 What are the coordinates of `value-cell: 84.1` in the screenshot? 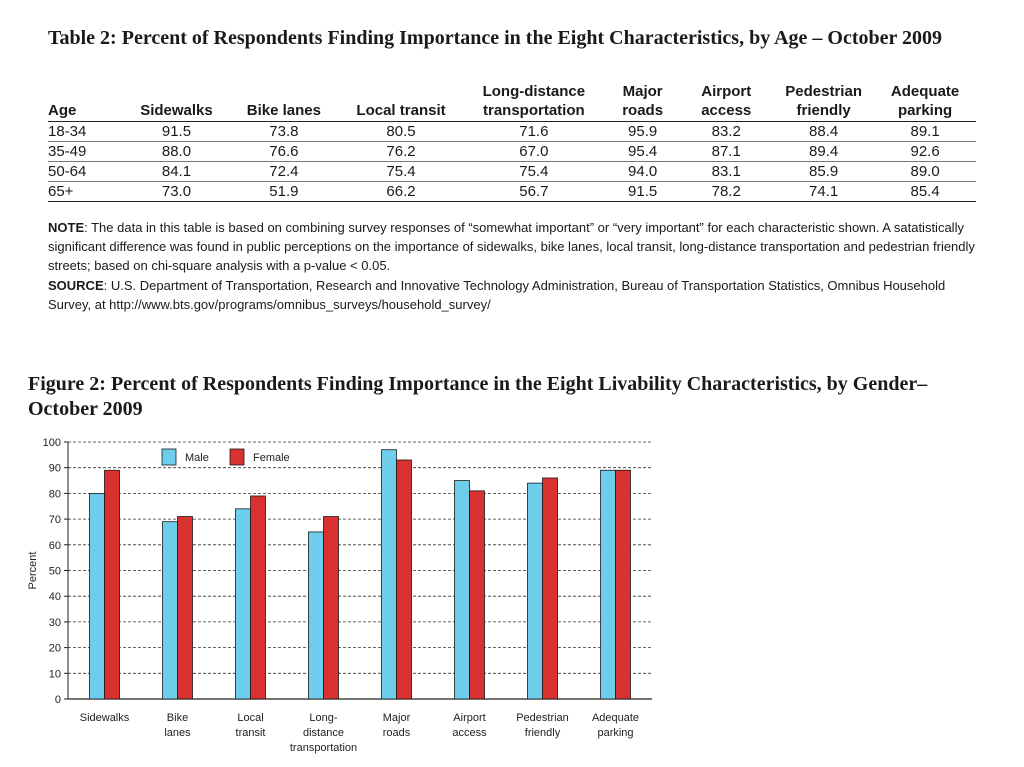 It's located at (176, 171).